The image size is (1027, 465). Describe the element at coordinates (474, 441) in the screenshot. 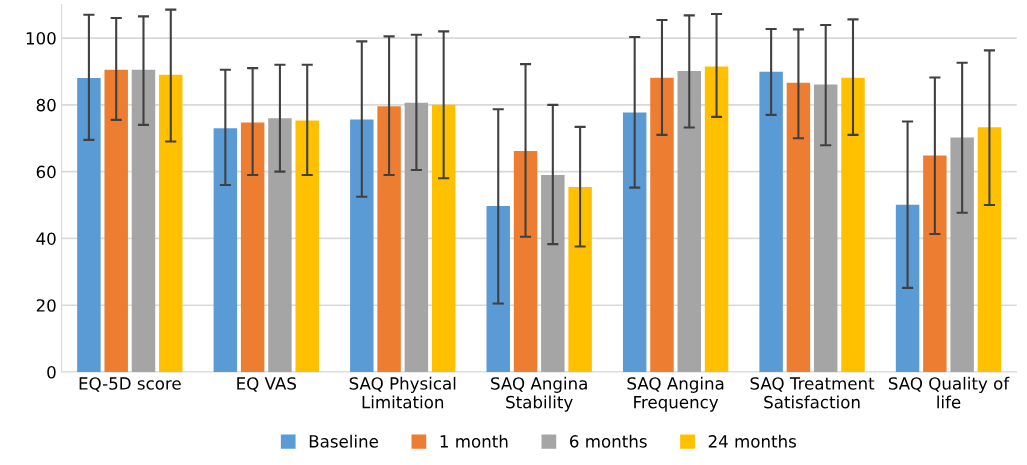

I see `legend-label: 1 month` at that location.